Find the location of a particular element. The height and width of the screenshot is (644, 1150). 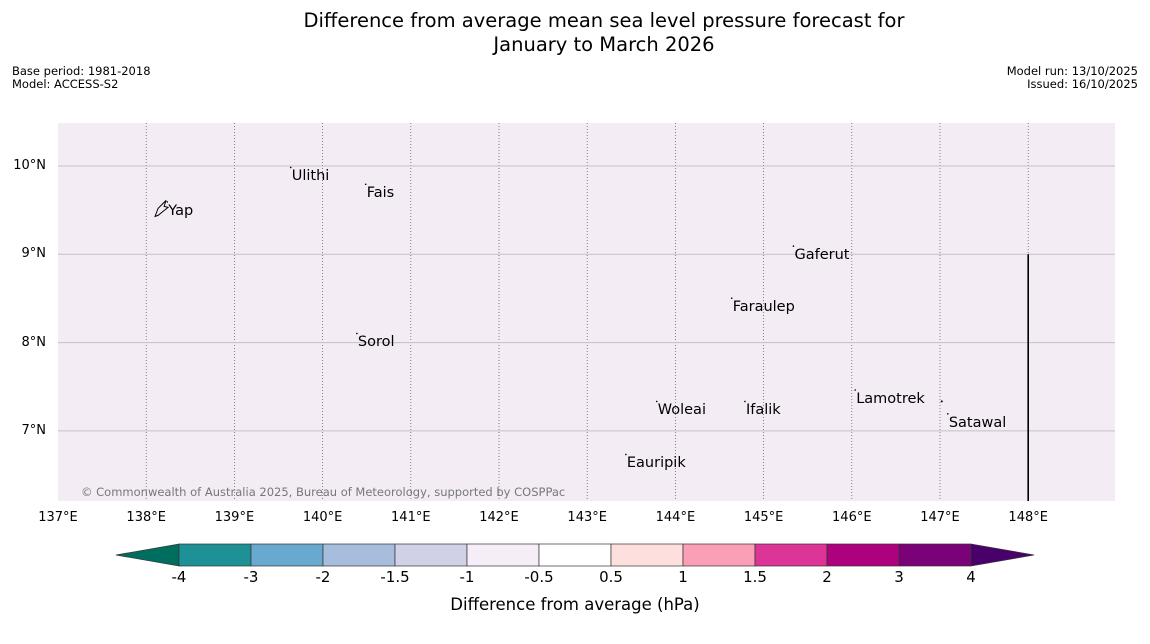

colorbar-tick-label: 1.5 is located at coordinates (755, 577).